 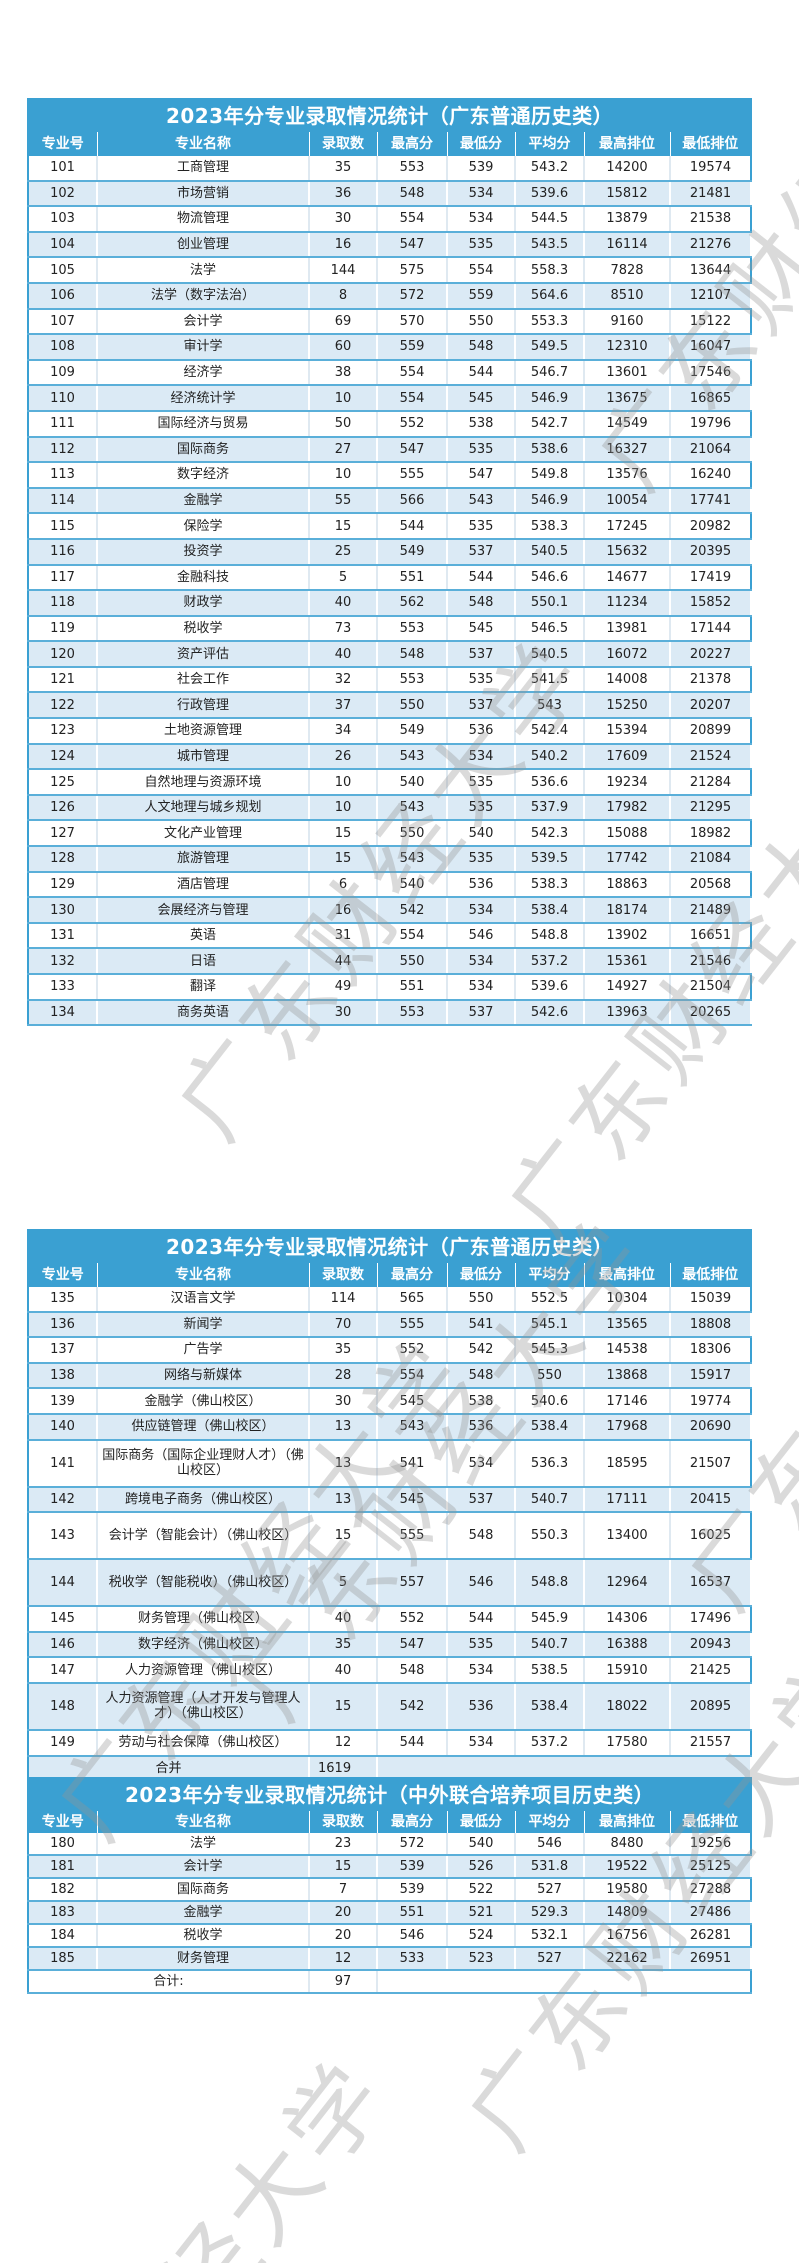 I want to click on cell-major-name: 旅游管理, so click(x=203, y=859).